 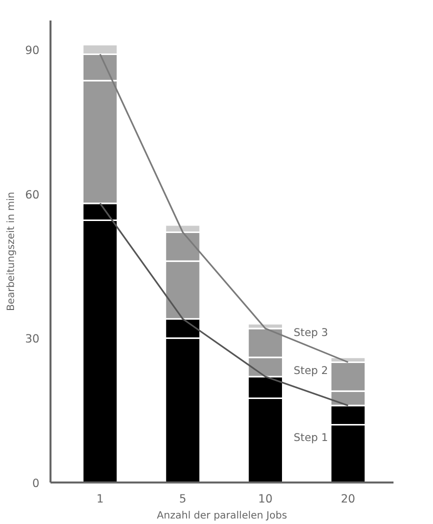 What do you see at coordinates (32, 194) in the screenshot?
I see `y-tick-label: 60` at bounding box center [32, 194].